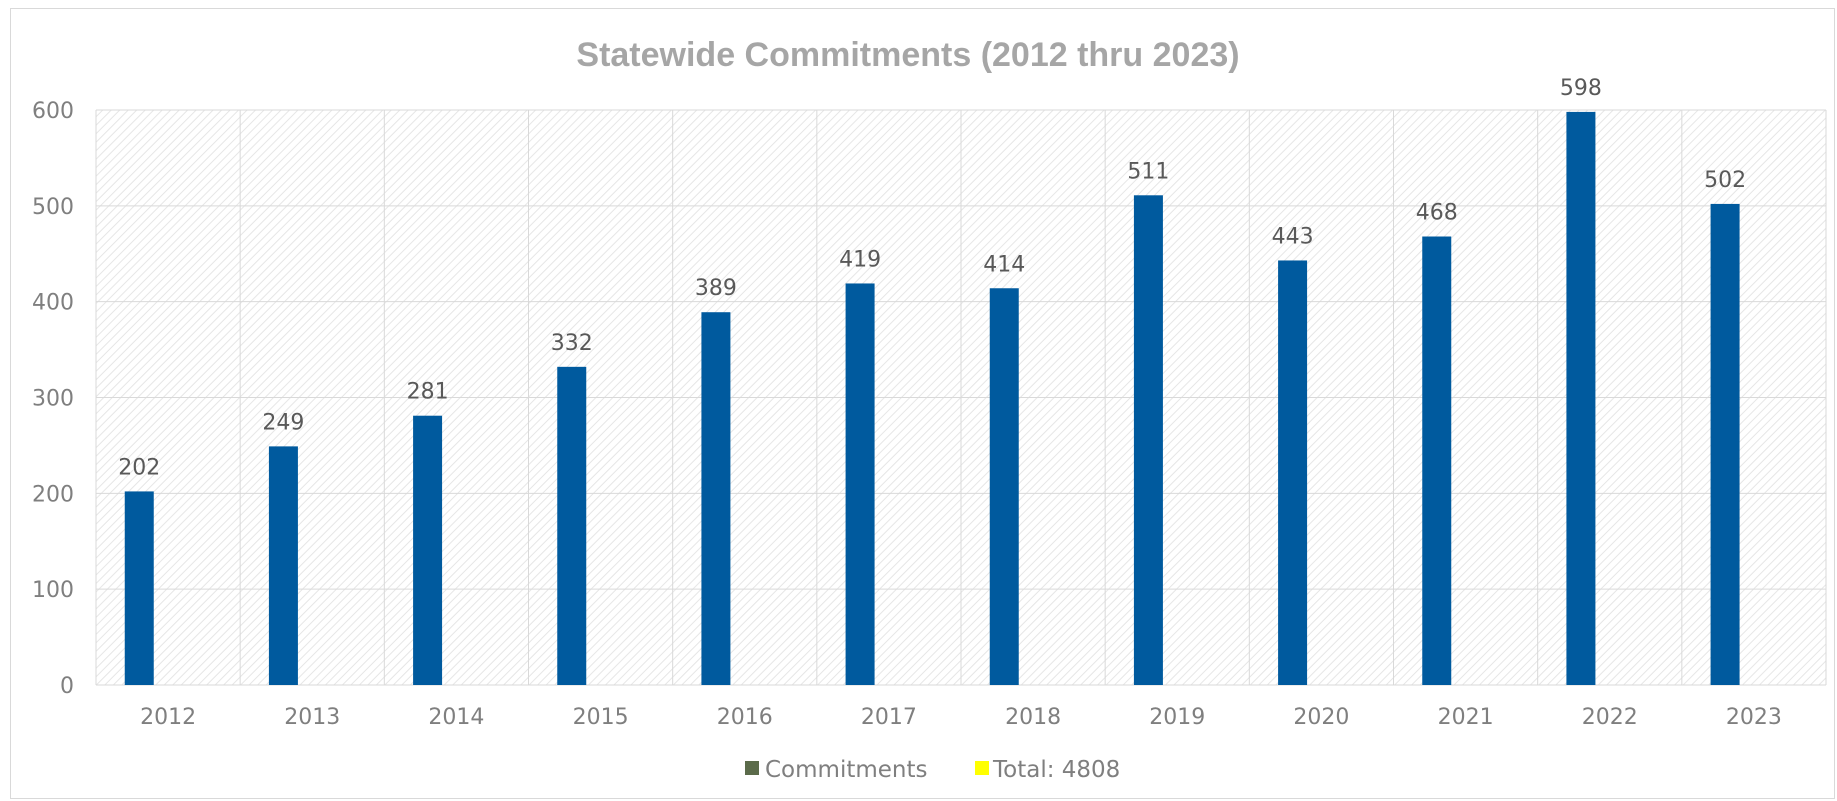 The height and width of the screenshot is (801, 1837). Describe the element at coordinates (1321, 717) in the screenshot. I see `x-tick-label: 2020` at that location.